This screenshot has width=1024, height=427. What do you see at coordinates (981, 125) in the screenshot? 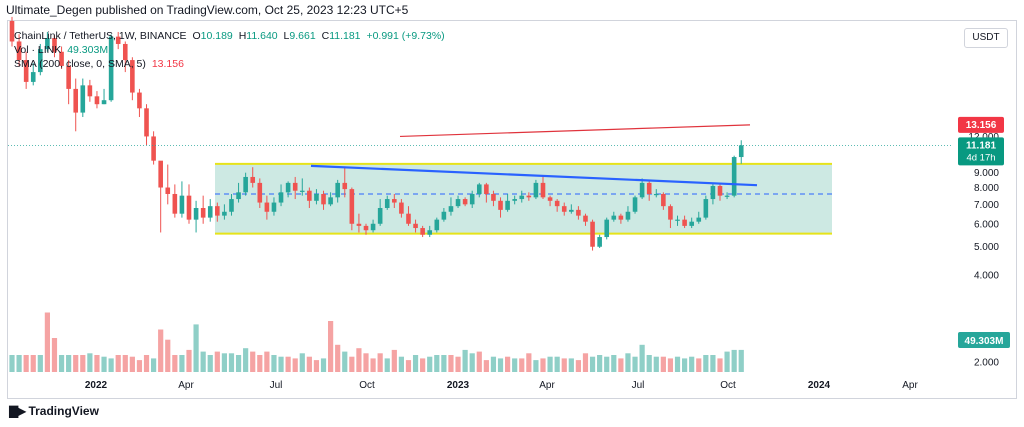
I see `sma-price-label: 13.156` at bounding box center [981, 125].